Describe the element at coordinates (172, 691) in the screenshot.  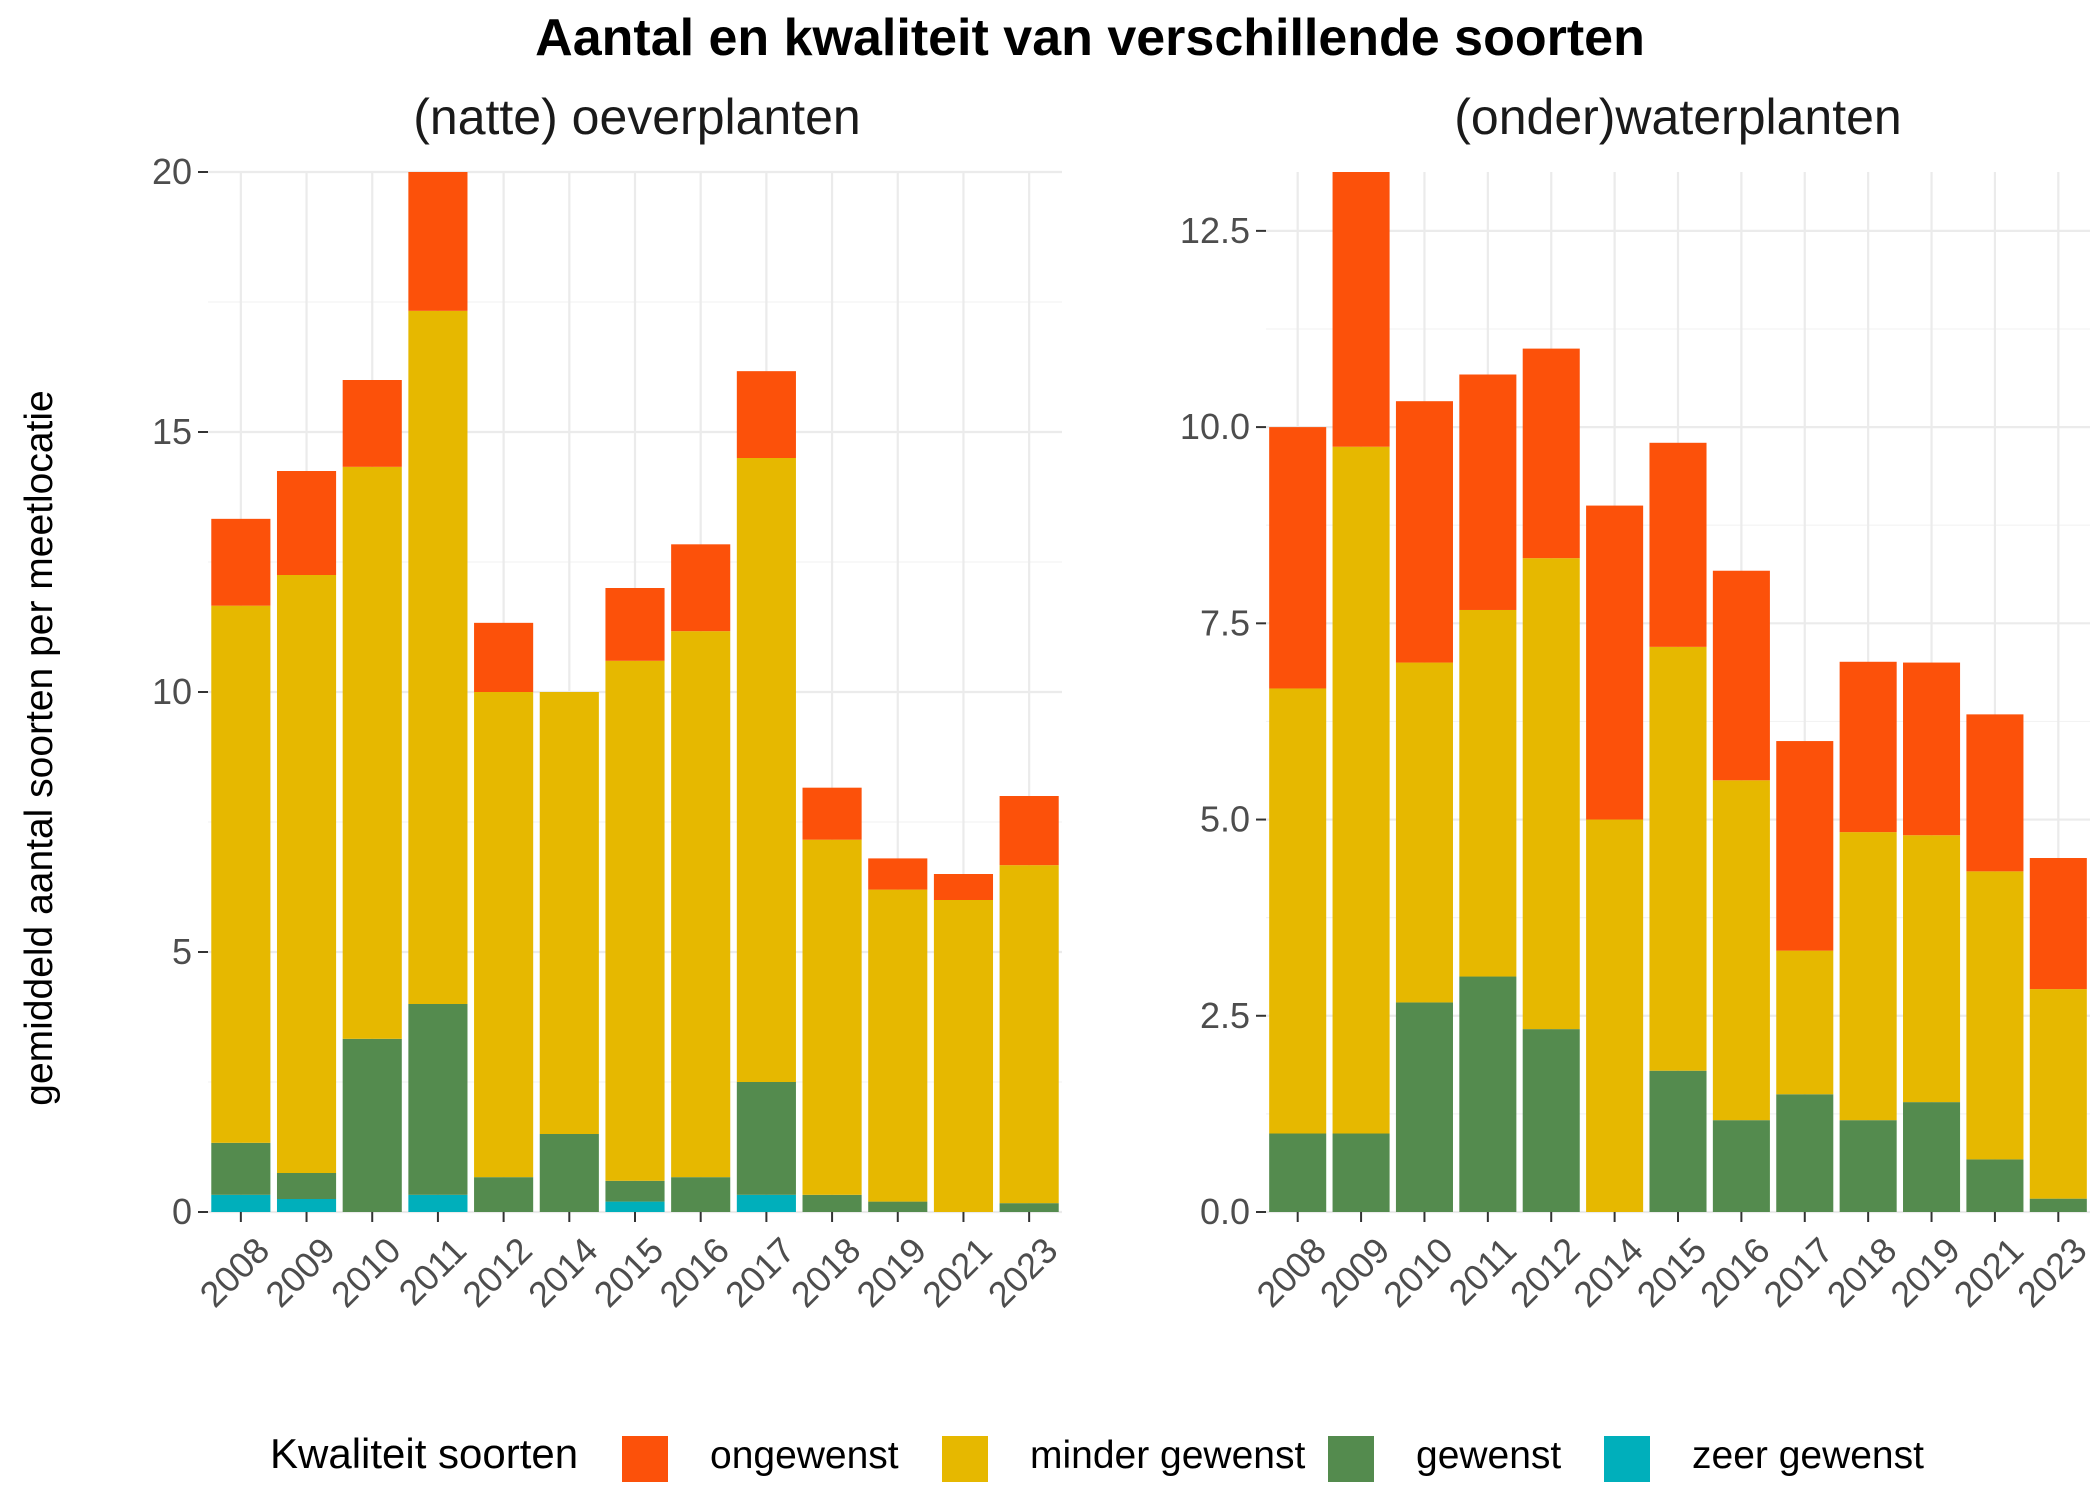
I see `y-tick-label: 10` at that location.